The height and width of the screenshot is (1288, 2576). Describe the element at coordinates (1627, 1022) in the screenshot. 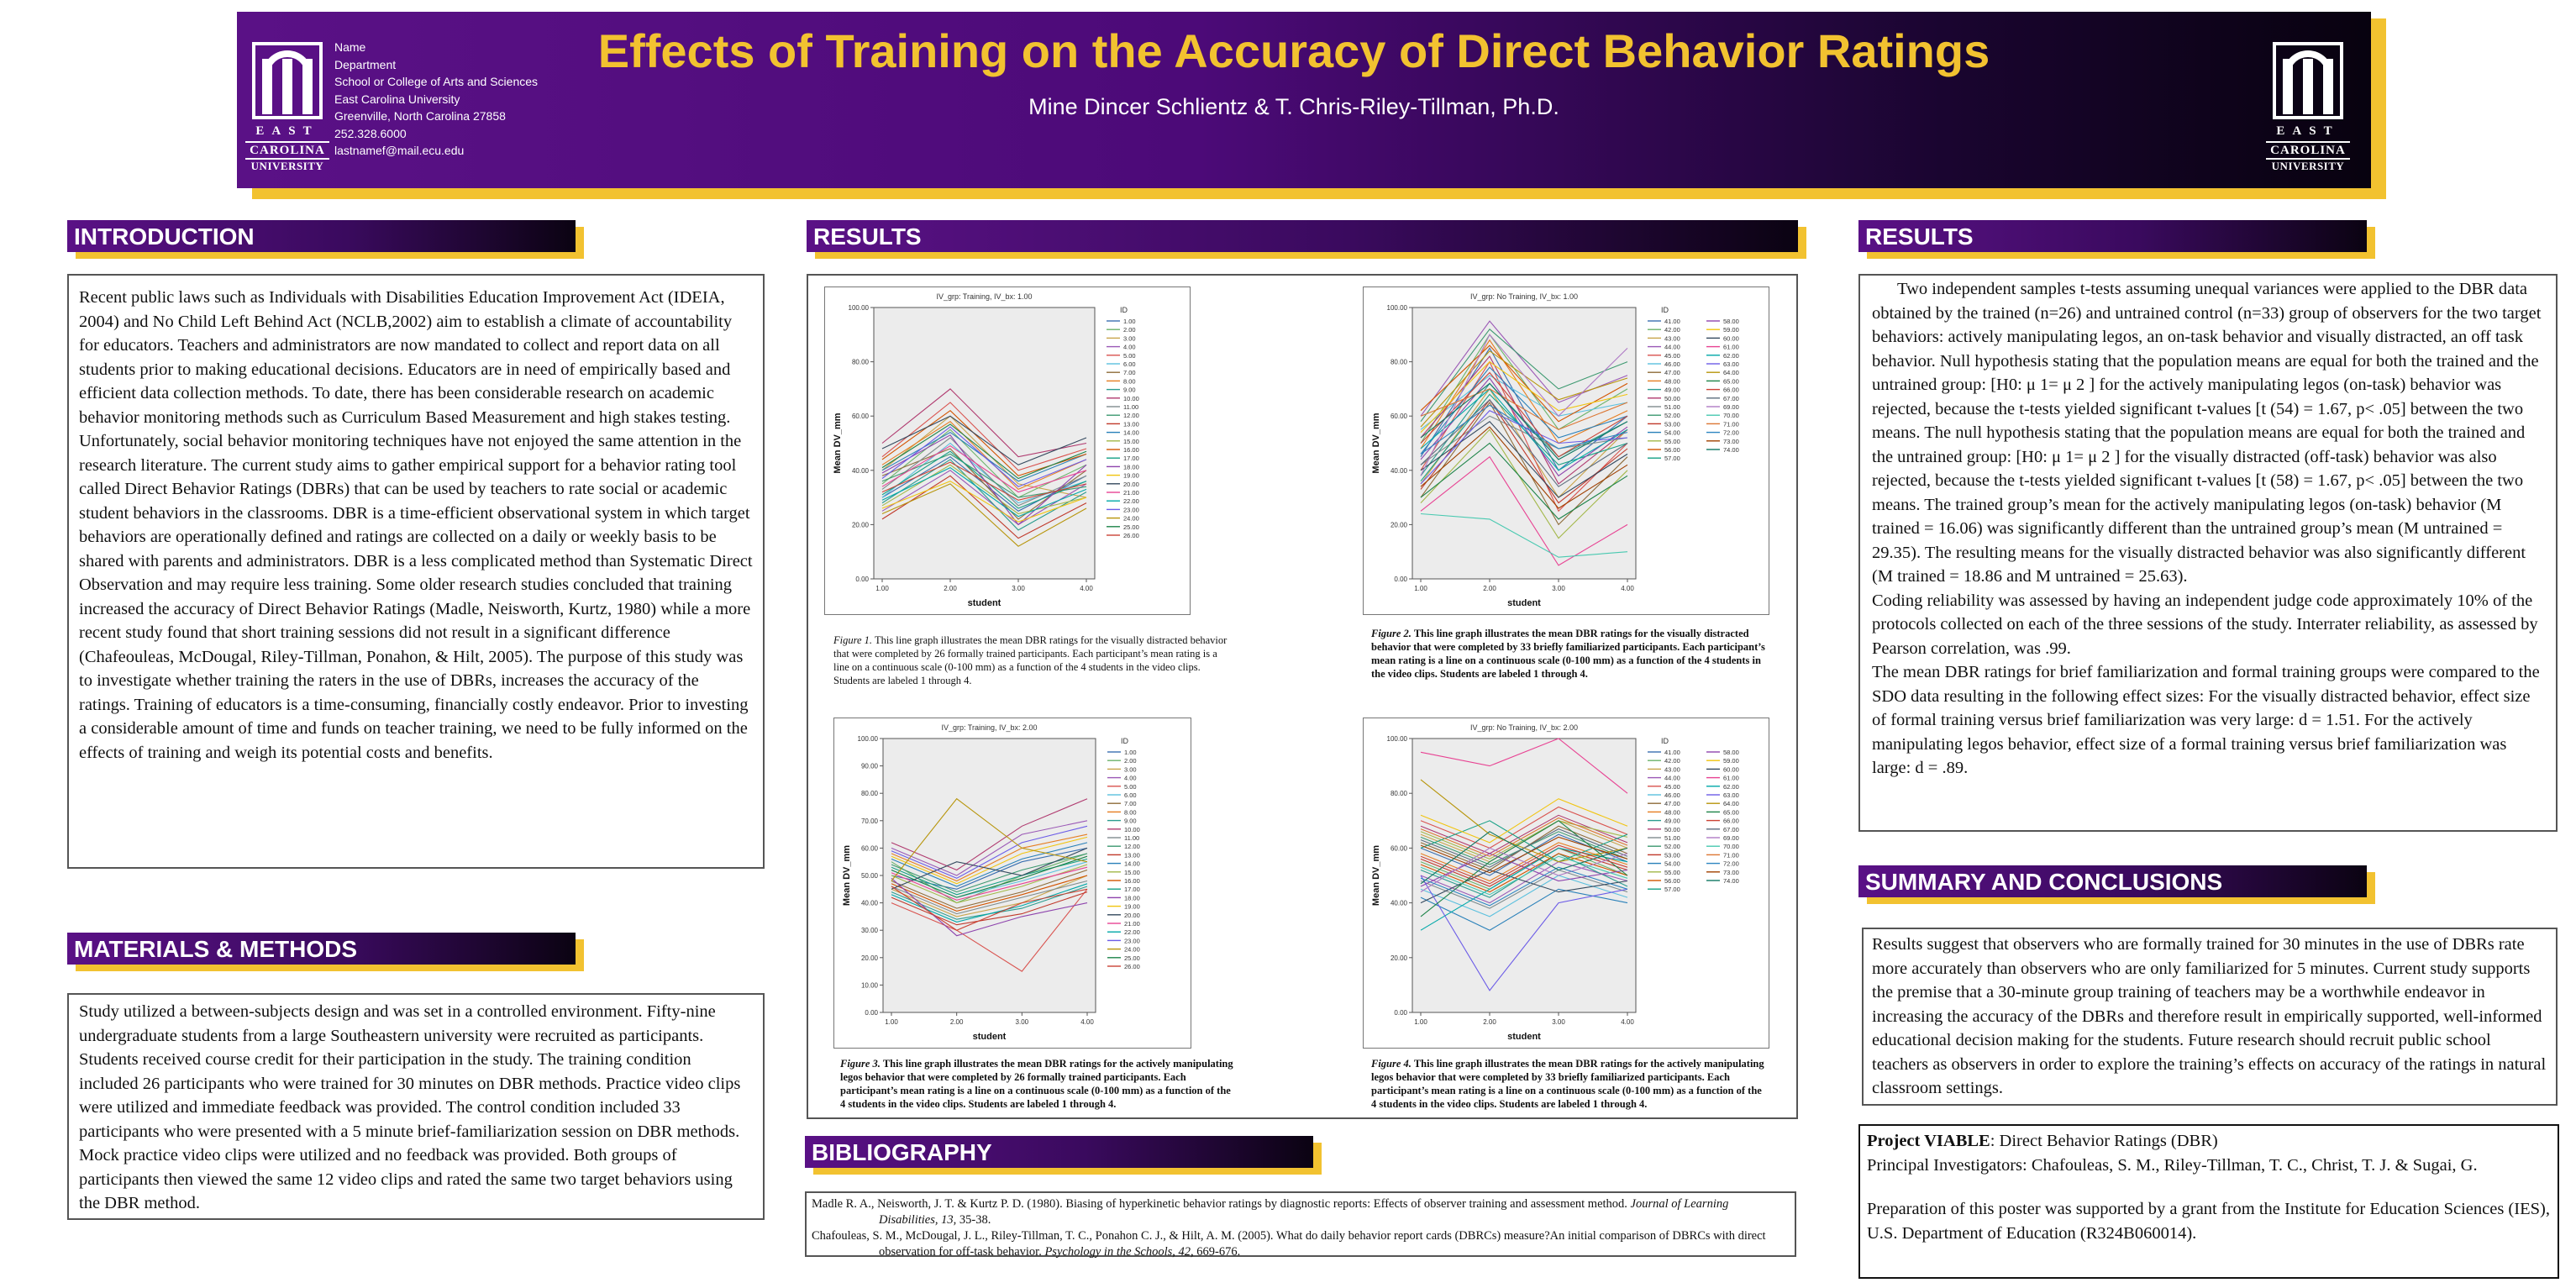

I see `x-tick-label: 4.00` at that location.